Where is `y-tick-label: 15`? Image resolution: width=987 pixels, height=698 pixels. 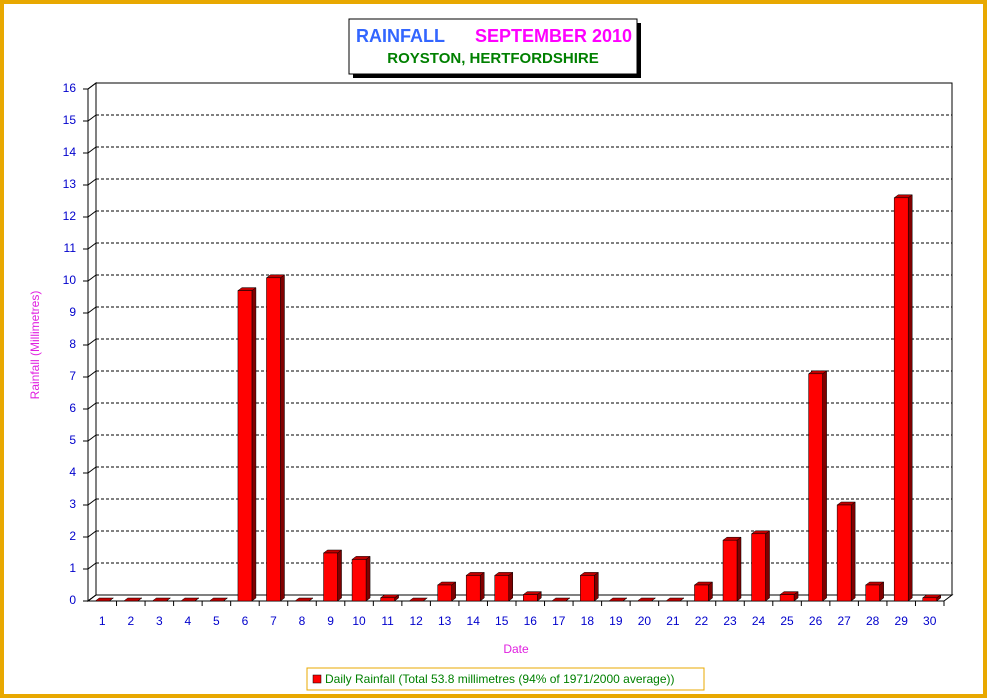 y-tick-label: 15 is located at coordinates (70, 120).